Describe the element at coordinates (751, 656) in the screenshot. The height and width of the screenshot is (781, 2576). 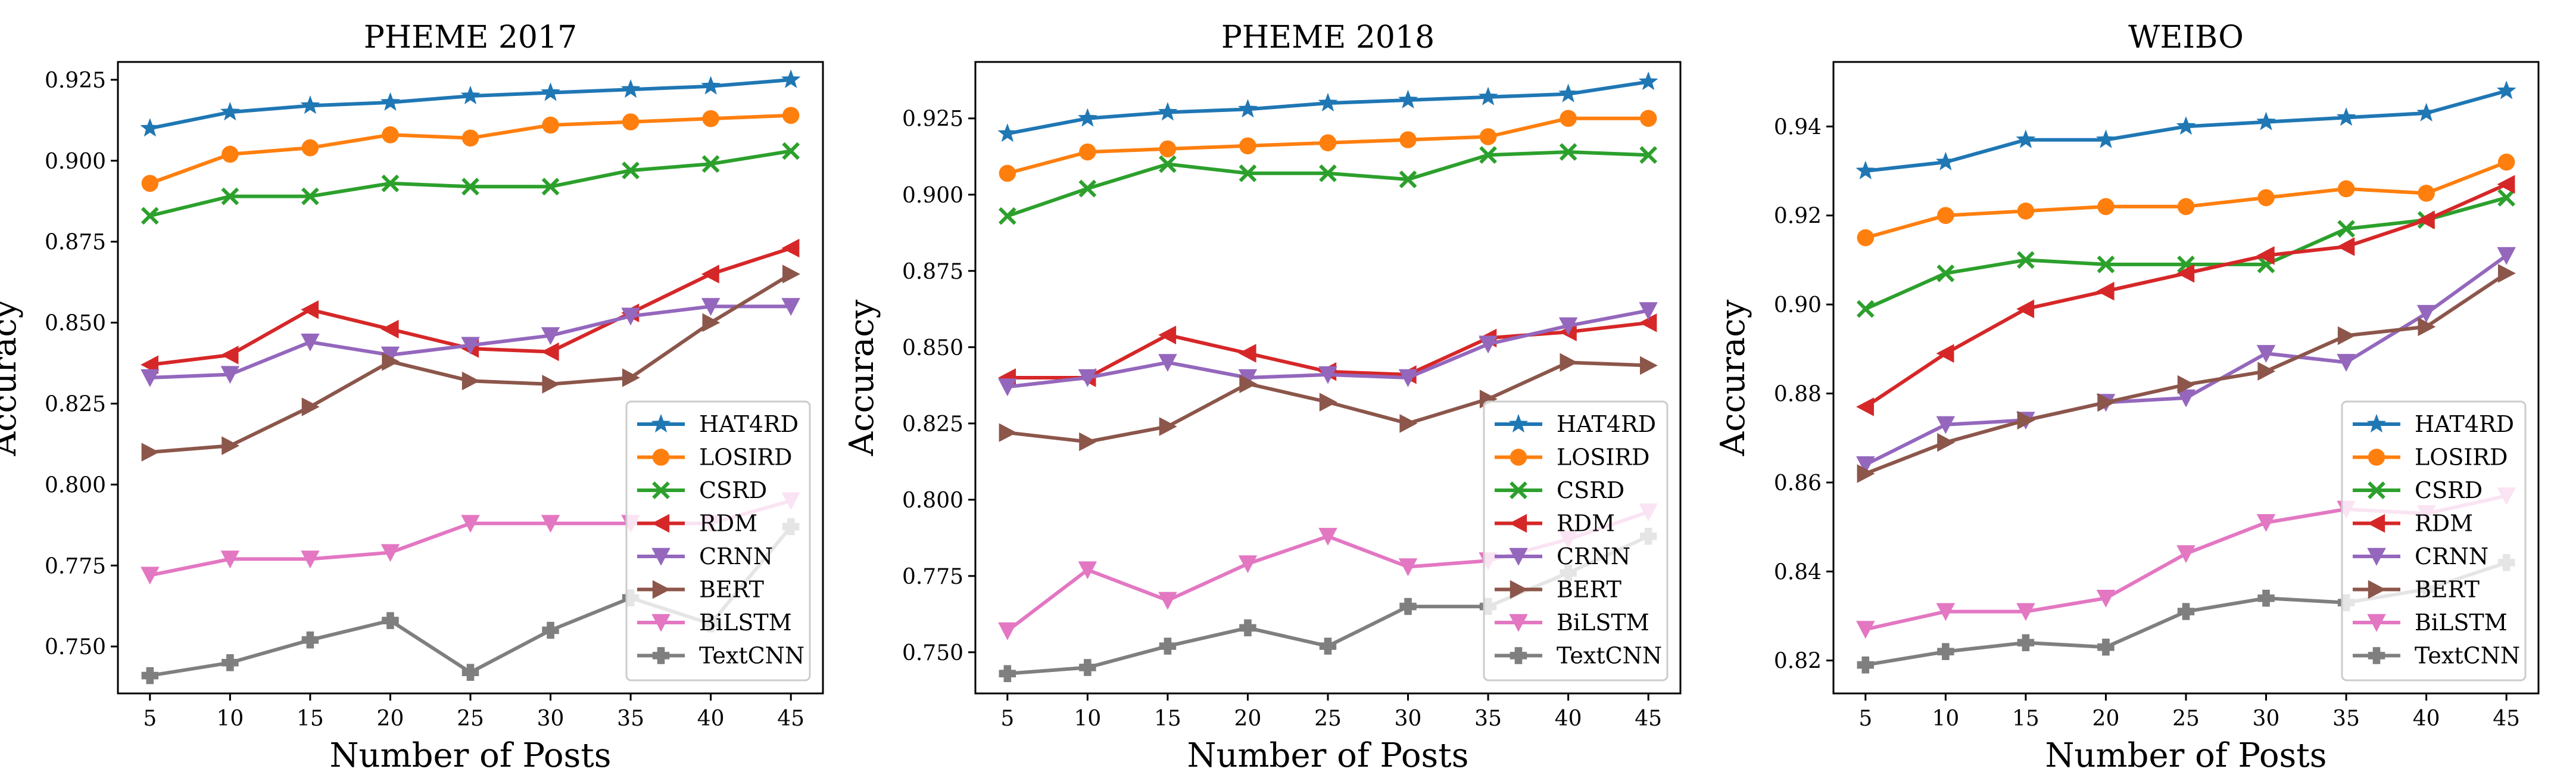
I see `legend-label: TextCNN` at that location.